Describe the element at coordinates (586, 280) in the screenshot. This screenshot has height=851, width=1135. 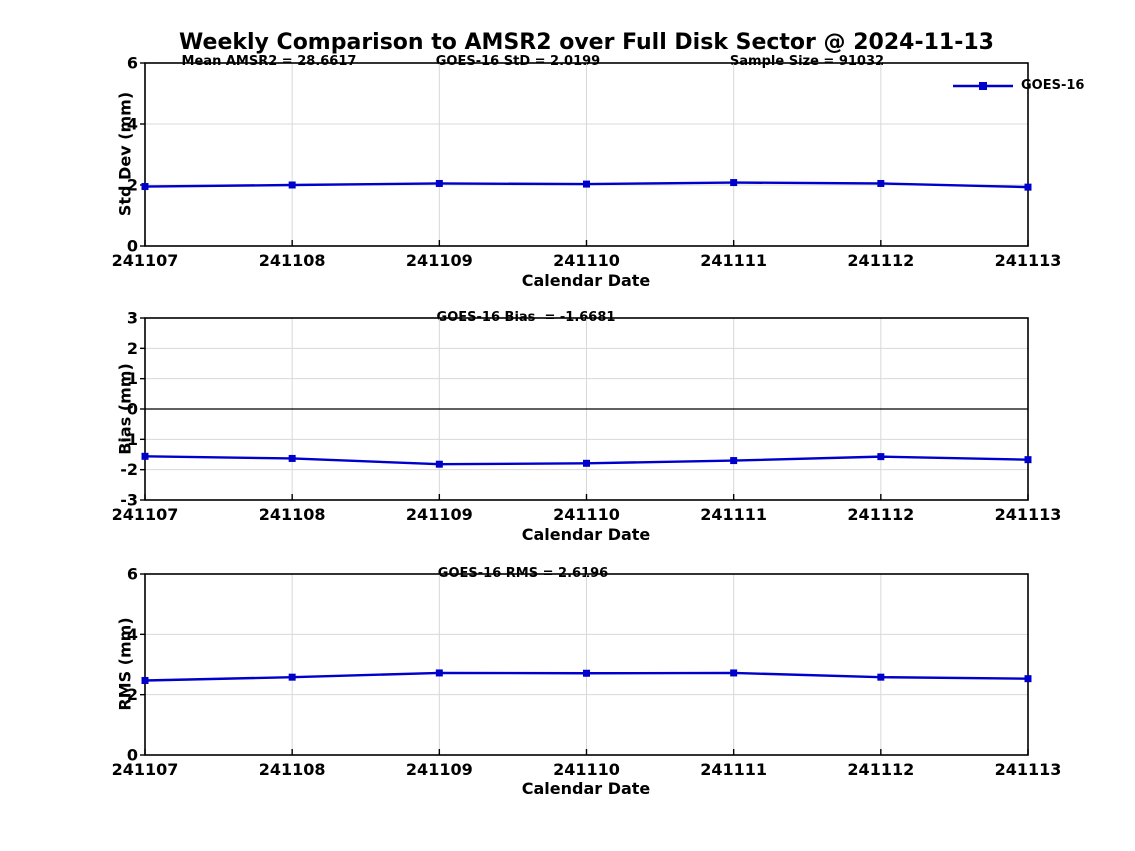
I see `stddev-x-axis-label: Calendar Date` at that location.